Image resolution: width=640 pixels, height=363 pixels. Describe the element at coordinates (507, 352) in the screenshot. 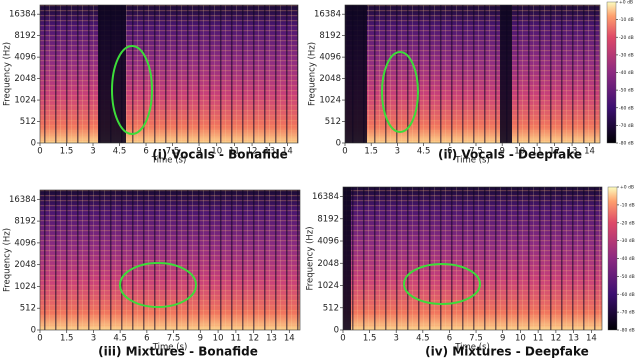

I see `caption: (iv) Mixtures - Deepfake` at that location.